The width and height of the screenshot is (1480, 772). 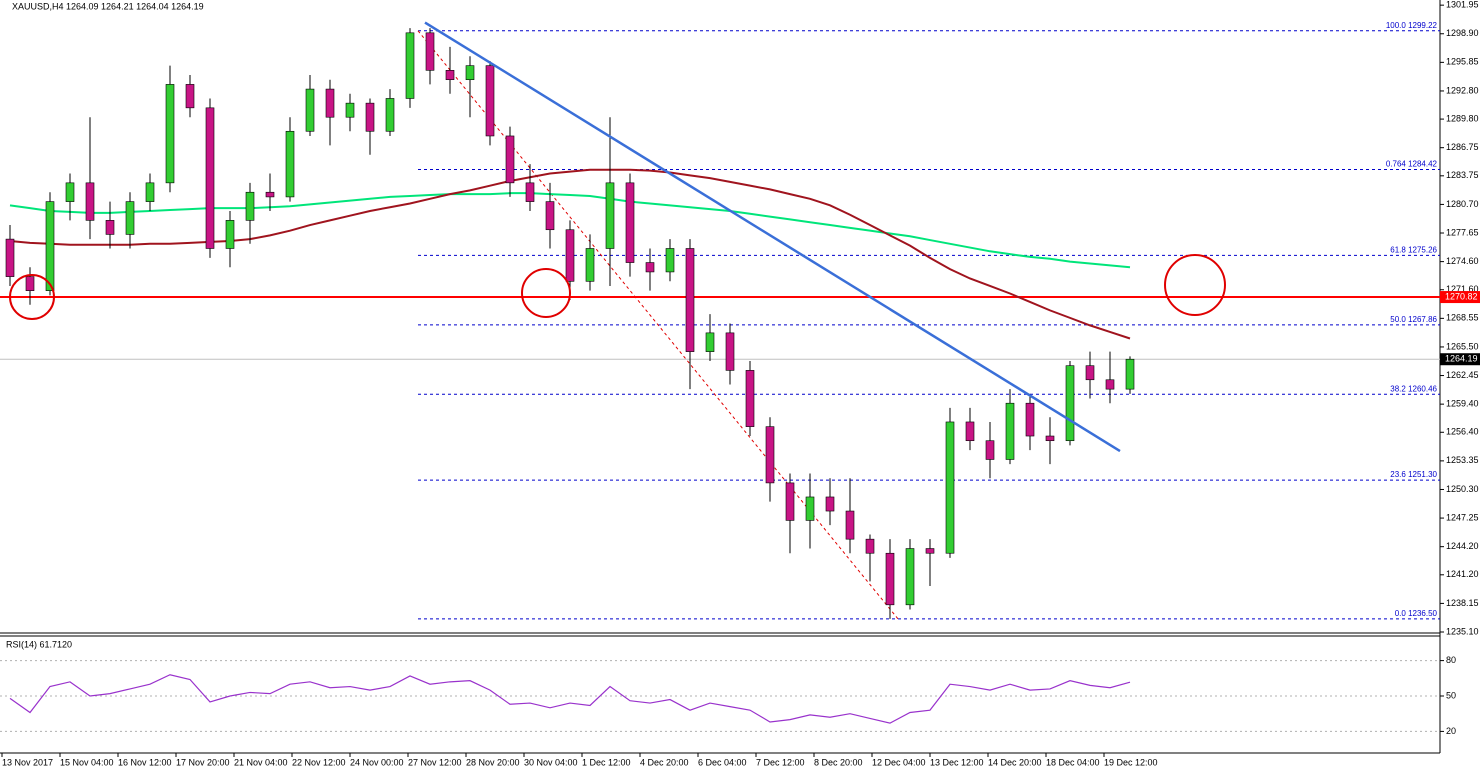 I want to click on y-tick-label: 1262.45, so click(x=1462, y=375).